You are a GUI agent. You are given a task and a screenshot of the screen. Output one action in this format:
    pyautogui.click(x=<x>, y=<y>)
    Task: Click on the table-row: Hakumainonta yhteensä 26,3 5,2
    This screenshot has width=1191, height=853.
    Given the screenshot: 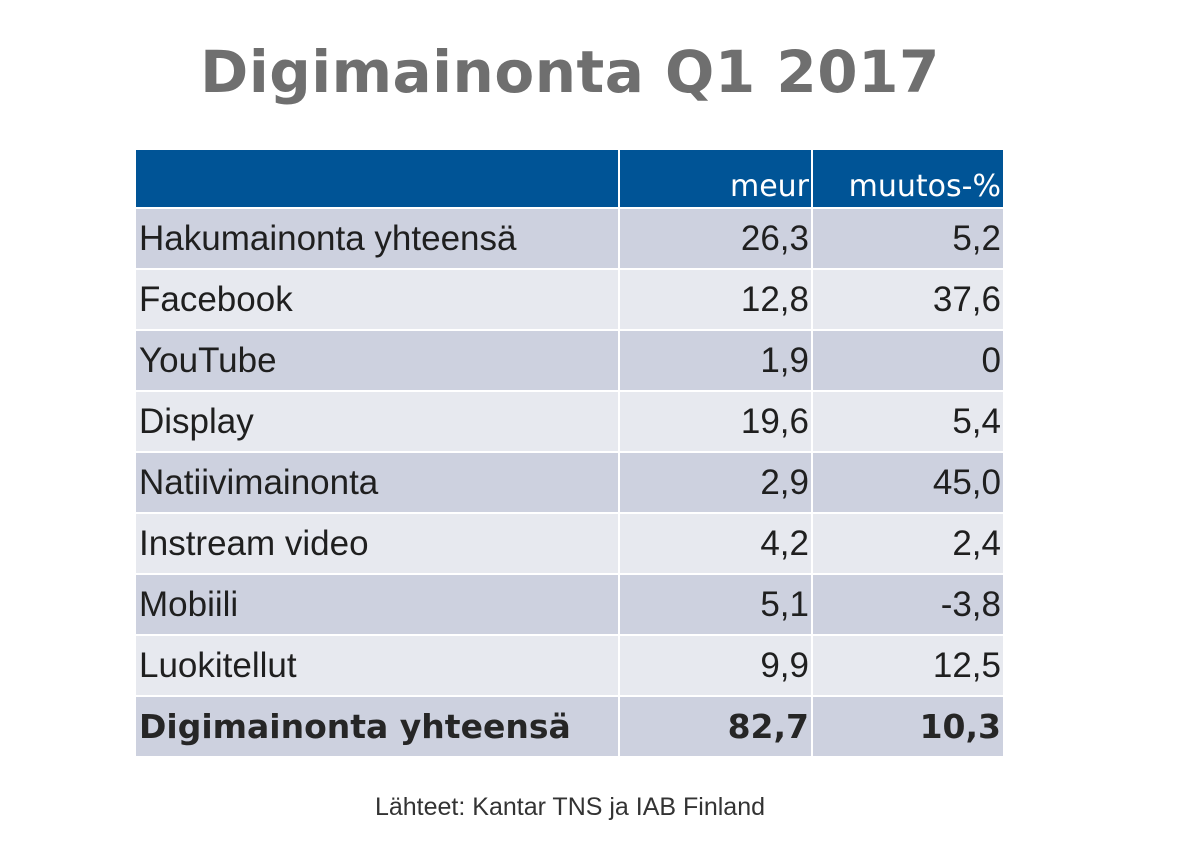 What is the action you would take?
    pyautogui.click(x=569, y=238)
    